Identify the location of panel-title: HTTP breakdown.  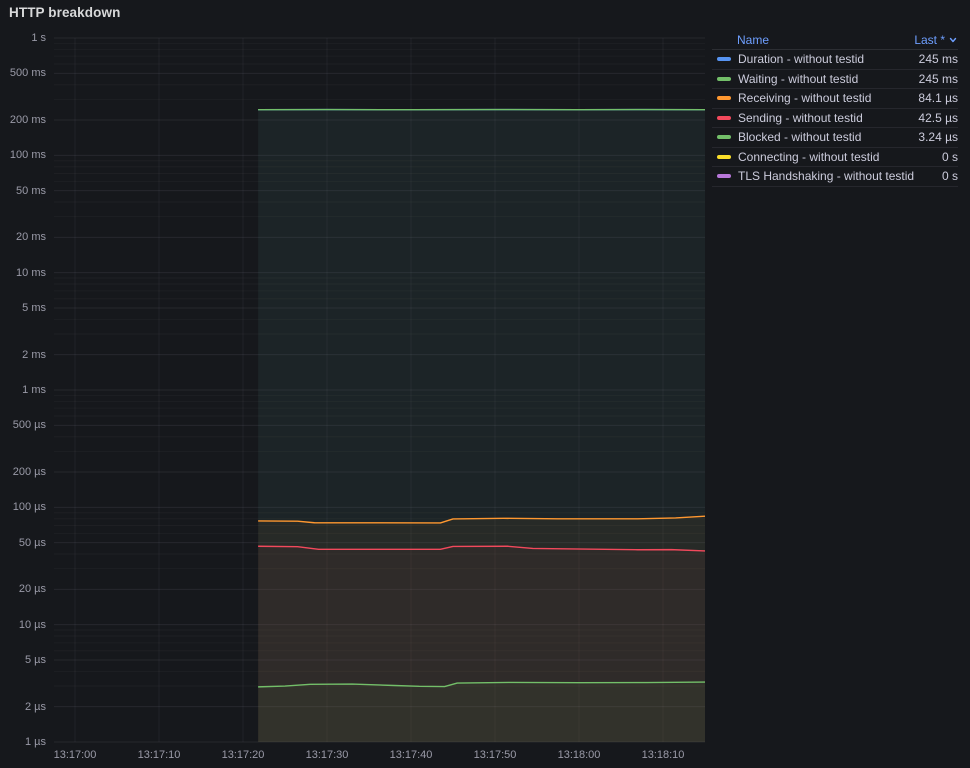
(65, 12).